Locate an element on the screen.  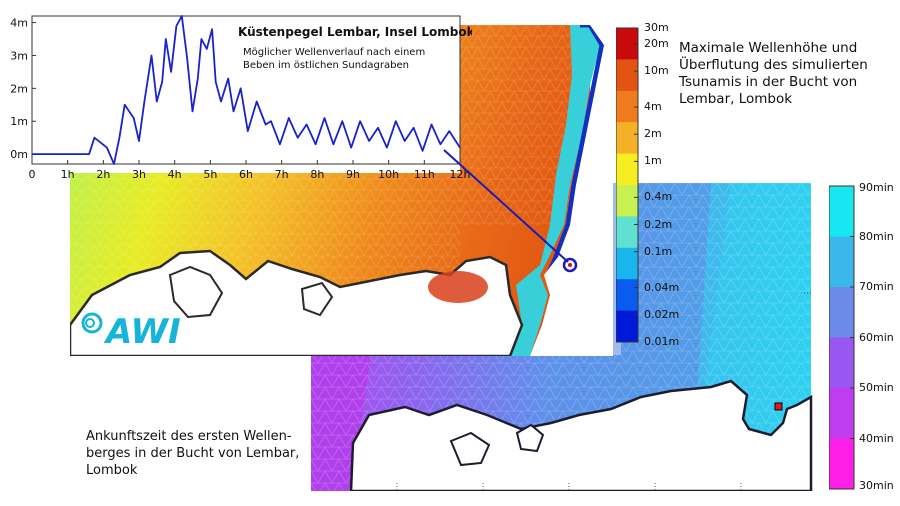
y-tick-label: 4m is located at coordinates (19, 23).